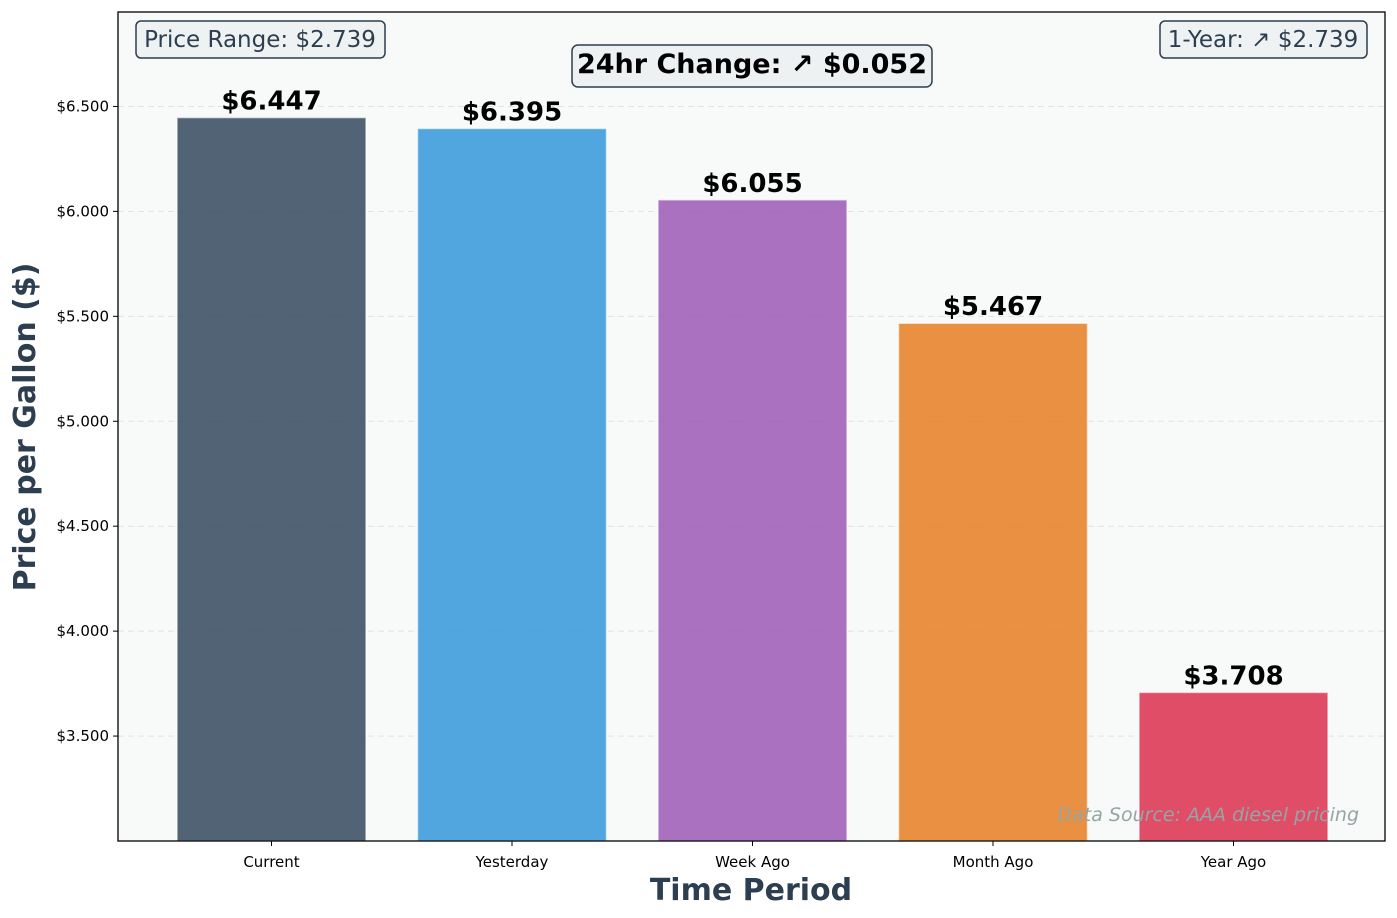 This screenshot has height=918, width=1397. What do you see at coordinates (512, 112) in the screenshot?
I see `value-label: $6.395` at bounding box center [512, 112].